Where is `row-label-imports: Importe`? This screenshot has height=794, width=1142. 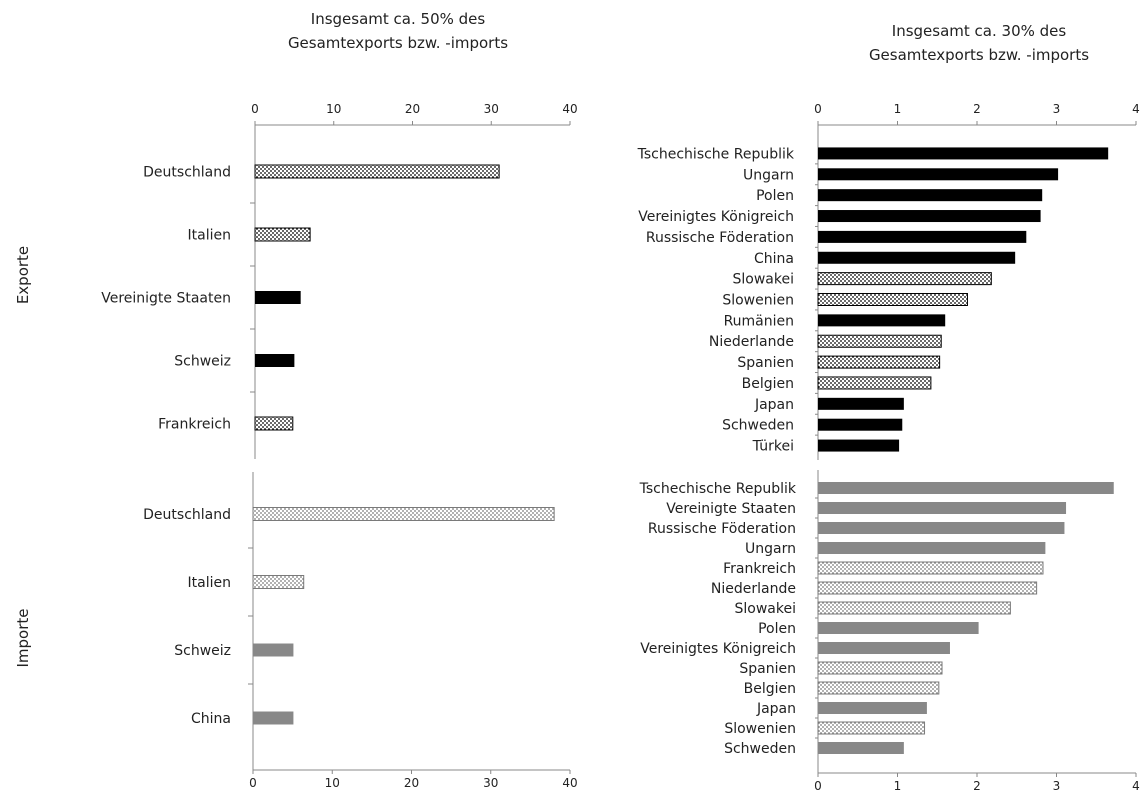
row-label-imports: Importe is located at coordinates (23, 637).